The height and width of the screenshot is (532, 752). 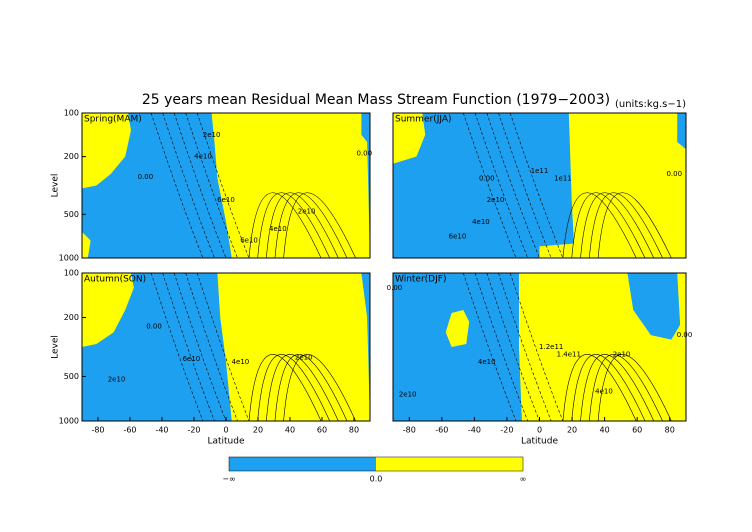 What do you see at coordinates (654, 306) in the screenshot?
I see `negative-region` at bounding box center [654, 306].